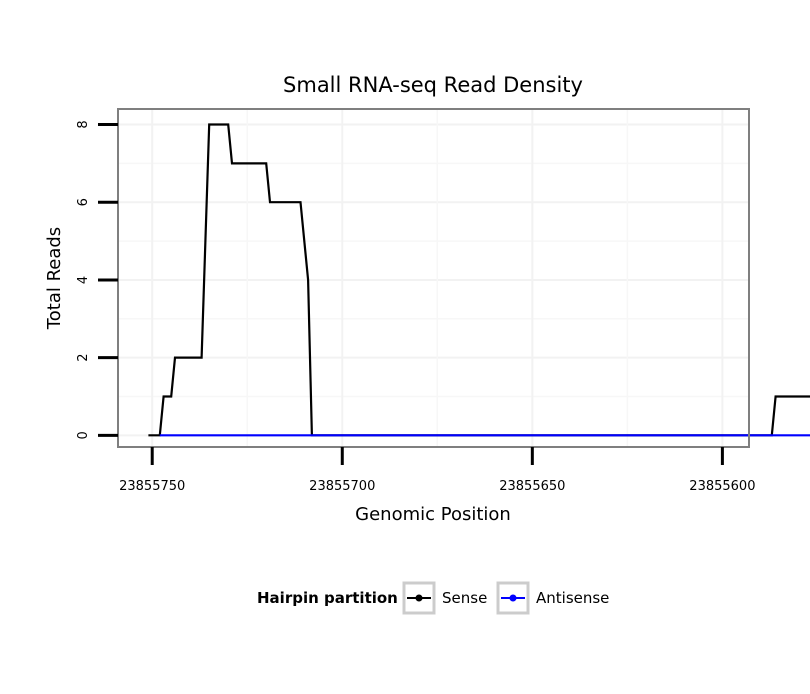  What do you see at coordinates (513, 598) in the screenshot?
I see `legend-key-point-antisense` at bounding box center [513, 598].